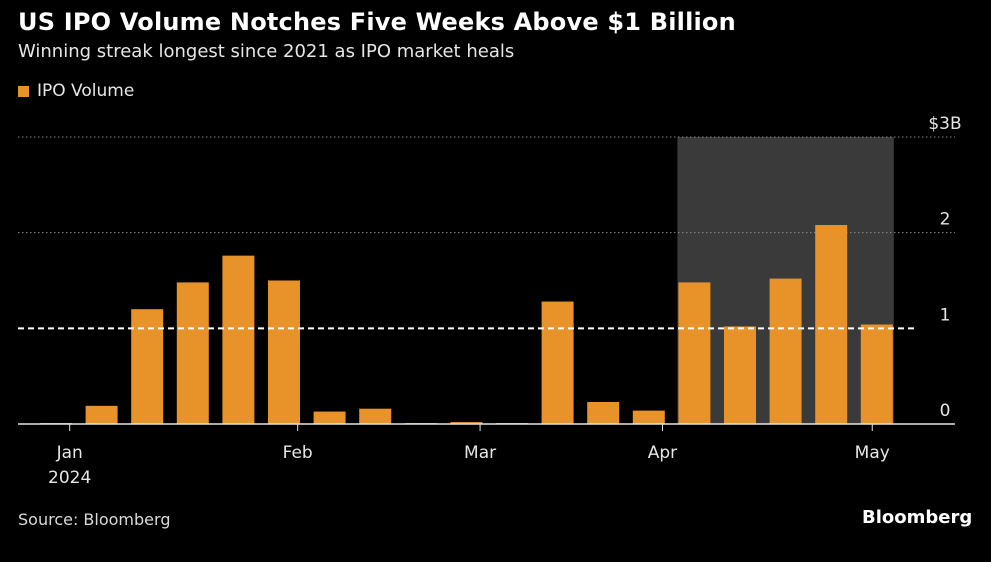 This screenshot has height=562, width=991. I want to click on y-tick-label: 1, so click(945, 315).